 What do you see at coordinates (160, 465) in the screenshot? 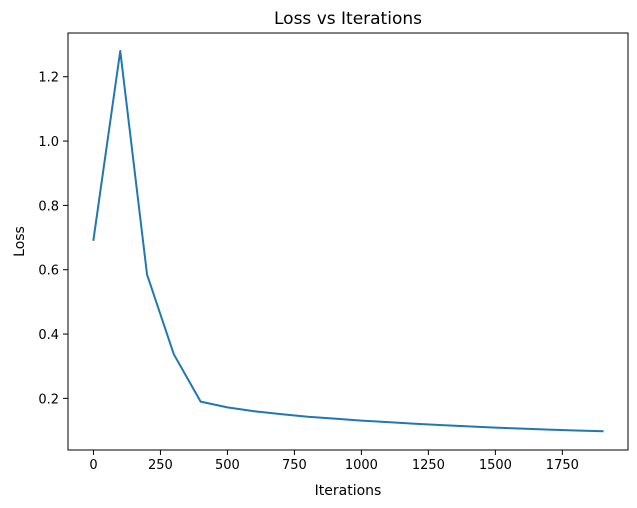
I see `x-tick-label: 250` at bounding box center [160, 465].